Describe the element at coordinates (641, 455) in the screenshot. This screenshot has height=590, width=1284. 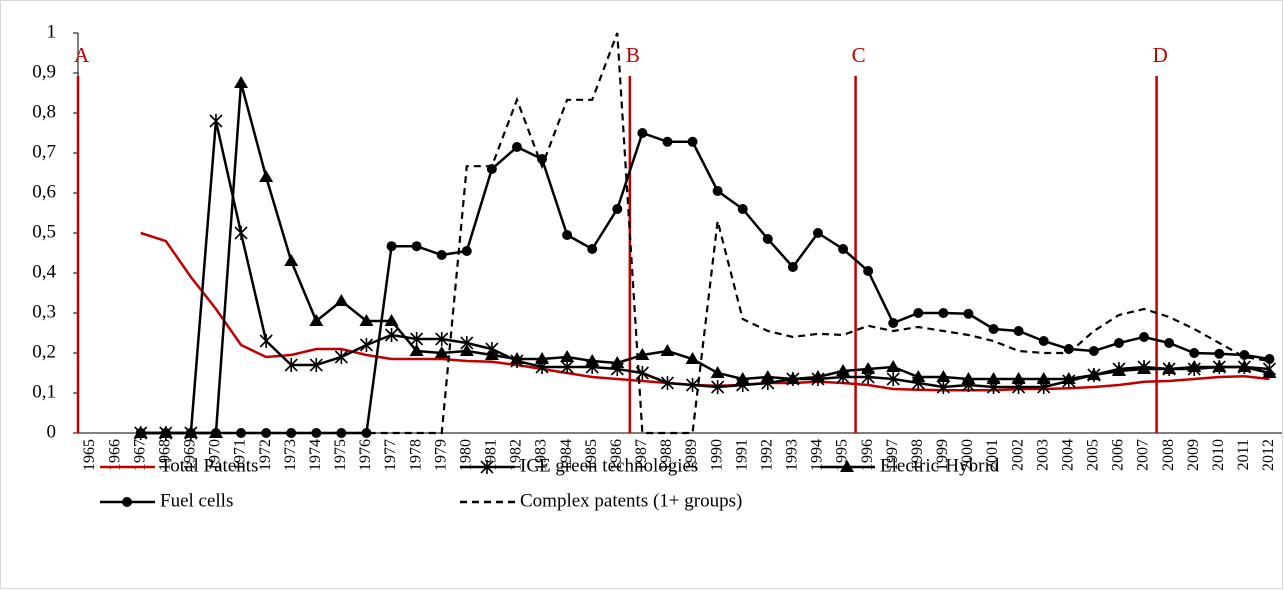
I see `x-tick-label: 1987` at that location.